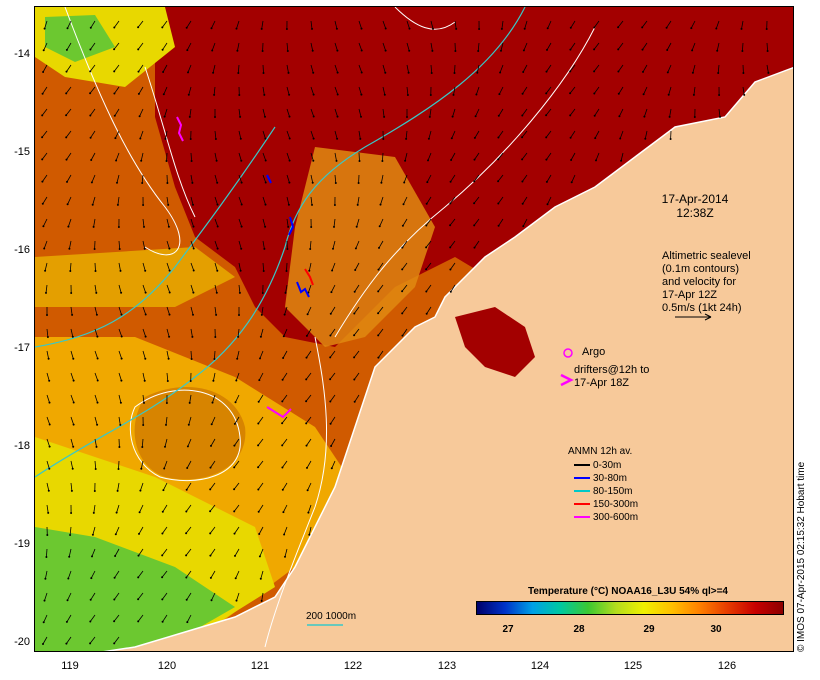 This screenshot has width=820, height=680. Describe the element at coordinates (22, 446) in the screenshot. I see `y-tick-label: -18` at that location.